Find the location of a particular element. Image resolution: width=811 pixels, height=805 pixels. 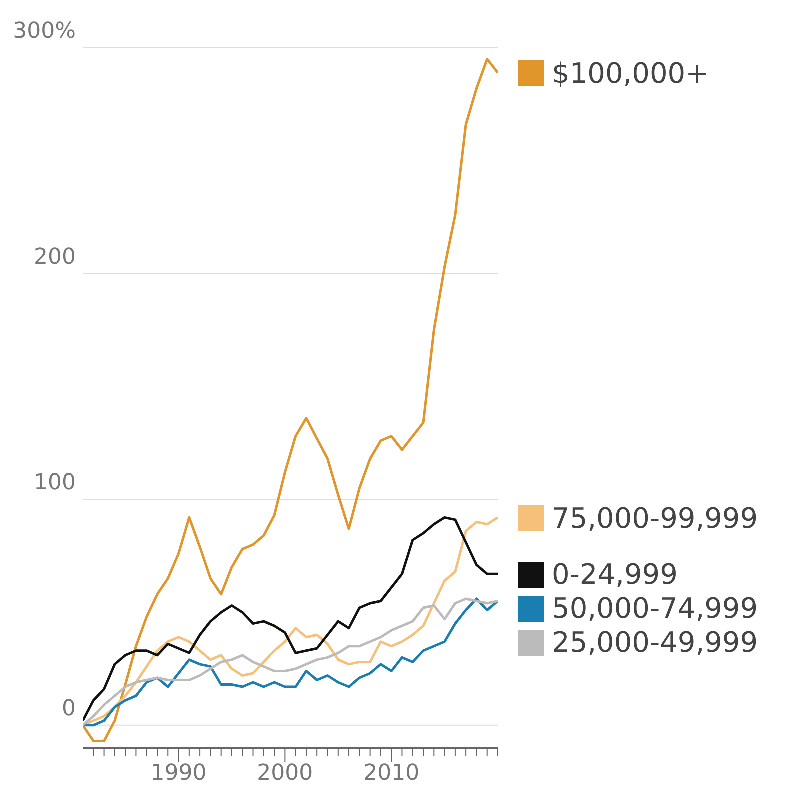

y-tick-label: 200 is located at coordinates (55, 257).